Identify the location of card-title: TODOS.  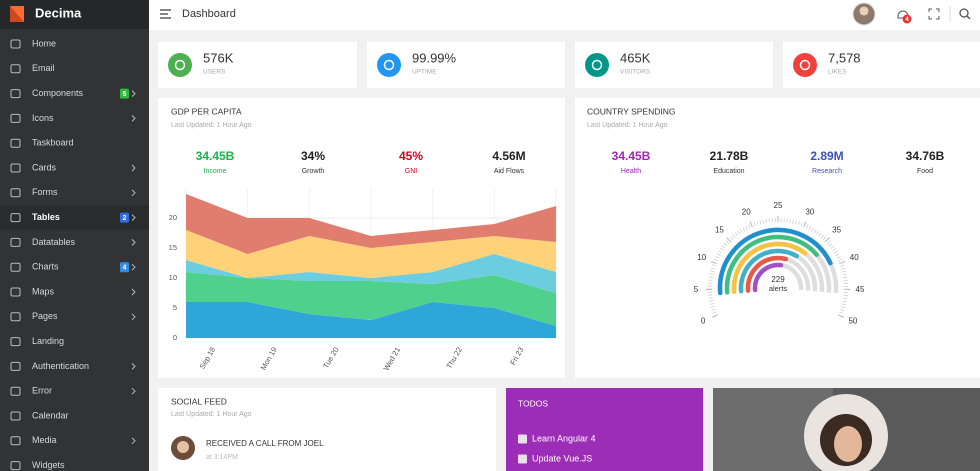
(533, 403).